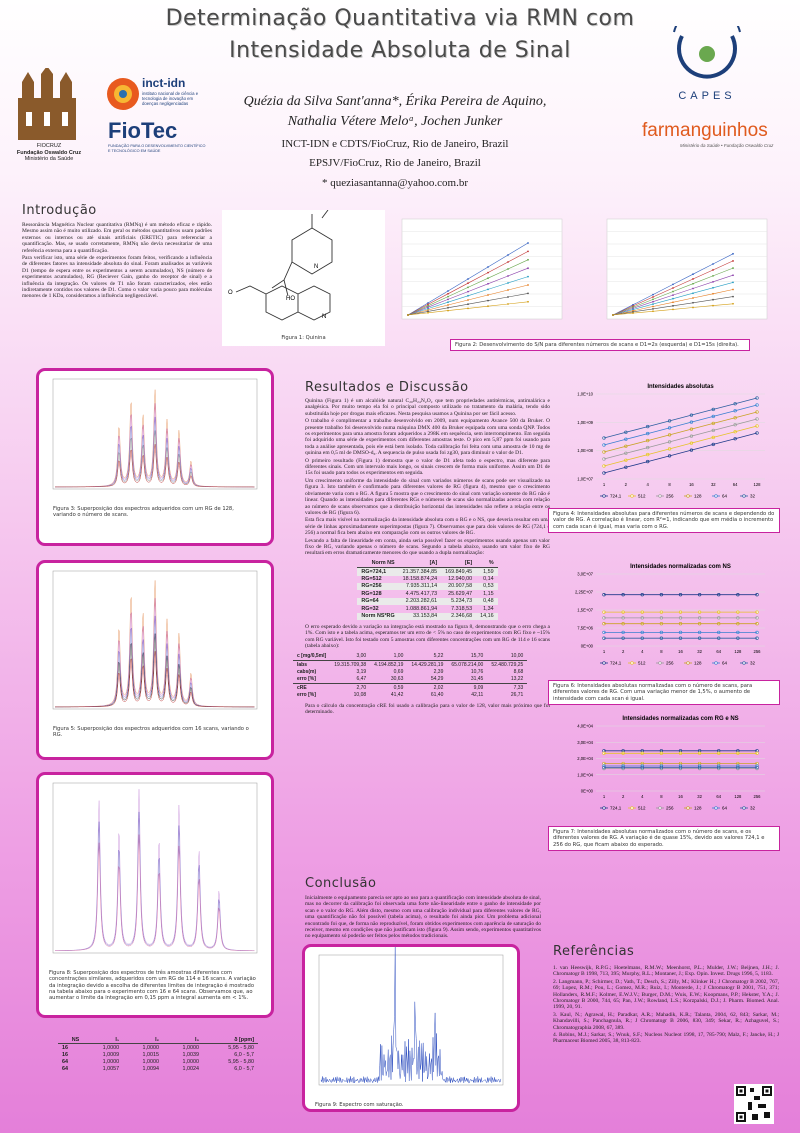 The width and height of the screenshot is (800, 1133). I want to click on chart-title: Intensidades normalizadas com RG e NS, so click(680, 719).